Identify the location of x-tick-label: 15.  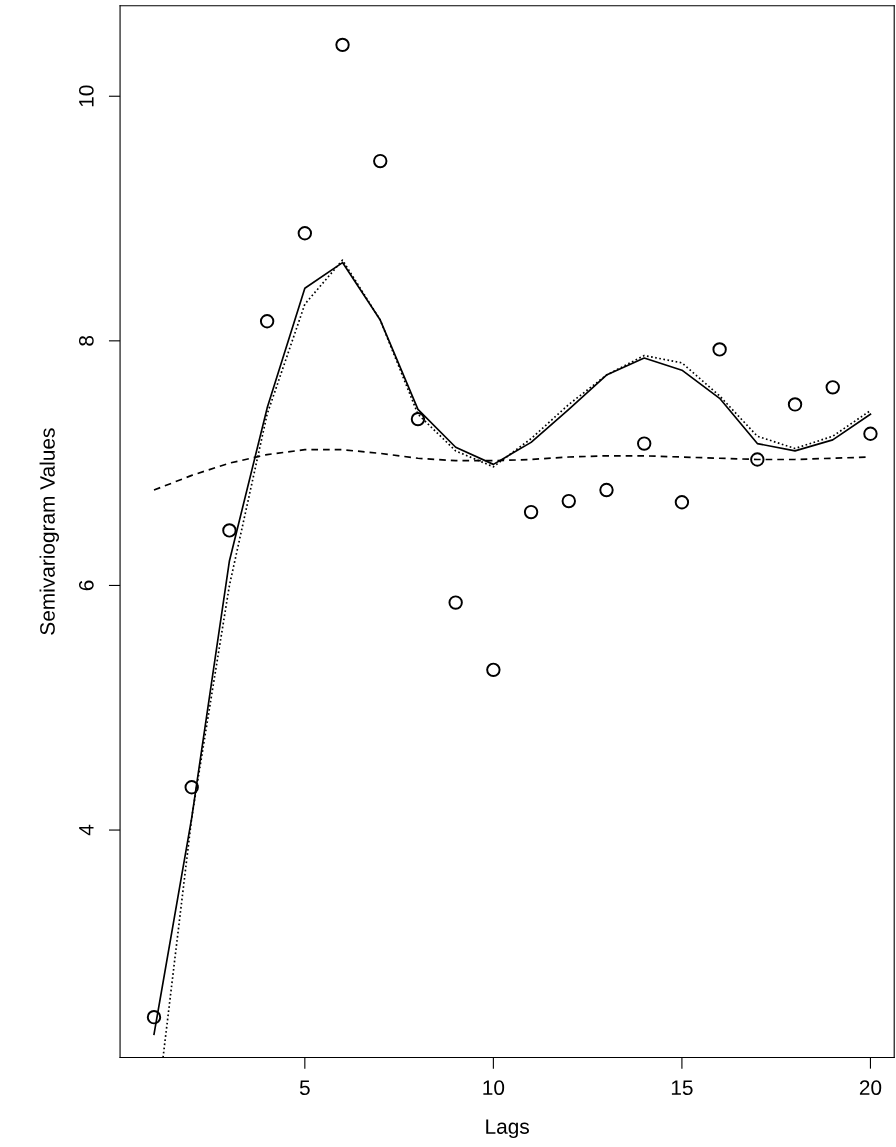
(682, 1088).